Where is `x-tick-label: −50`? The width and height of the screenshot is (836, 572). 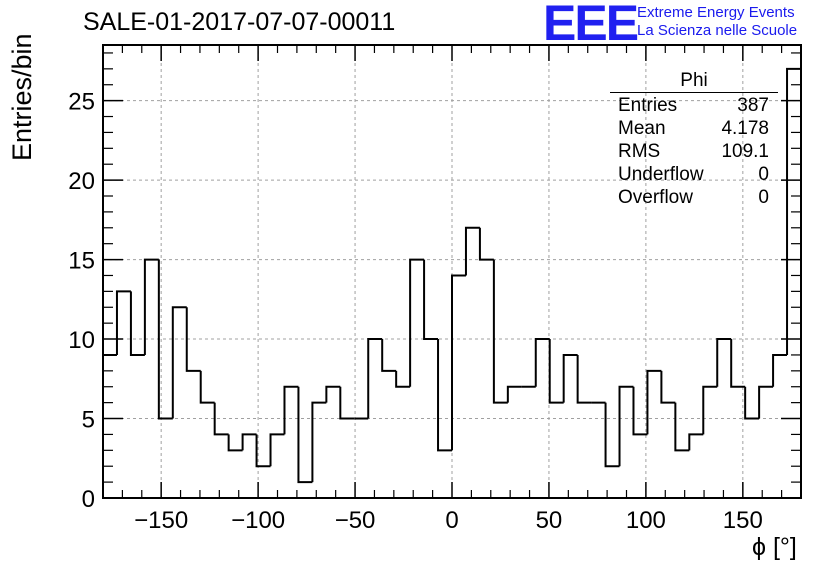
x-tick-label: −50 is located at coordinates (355, 520).